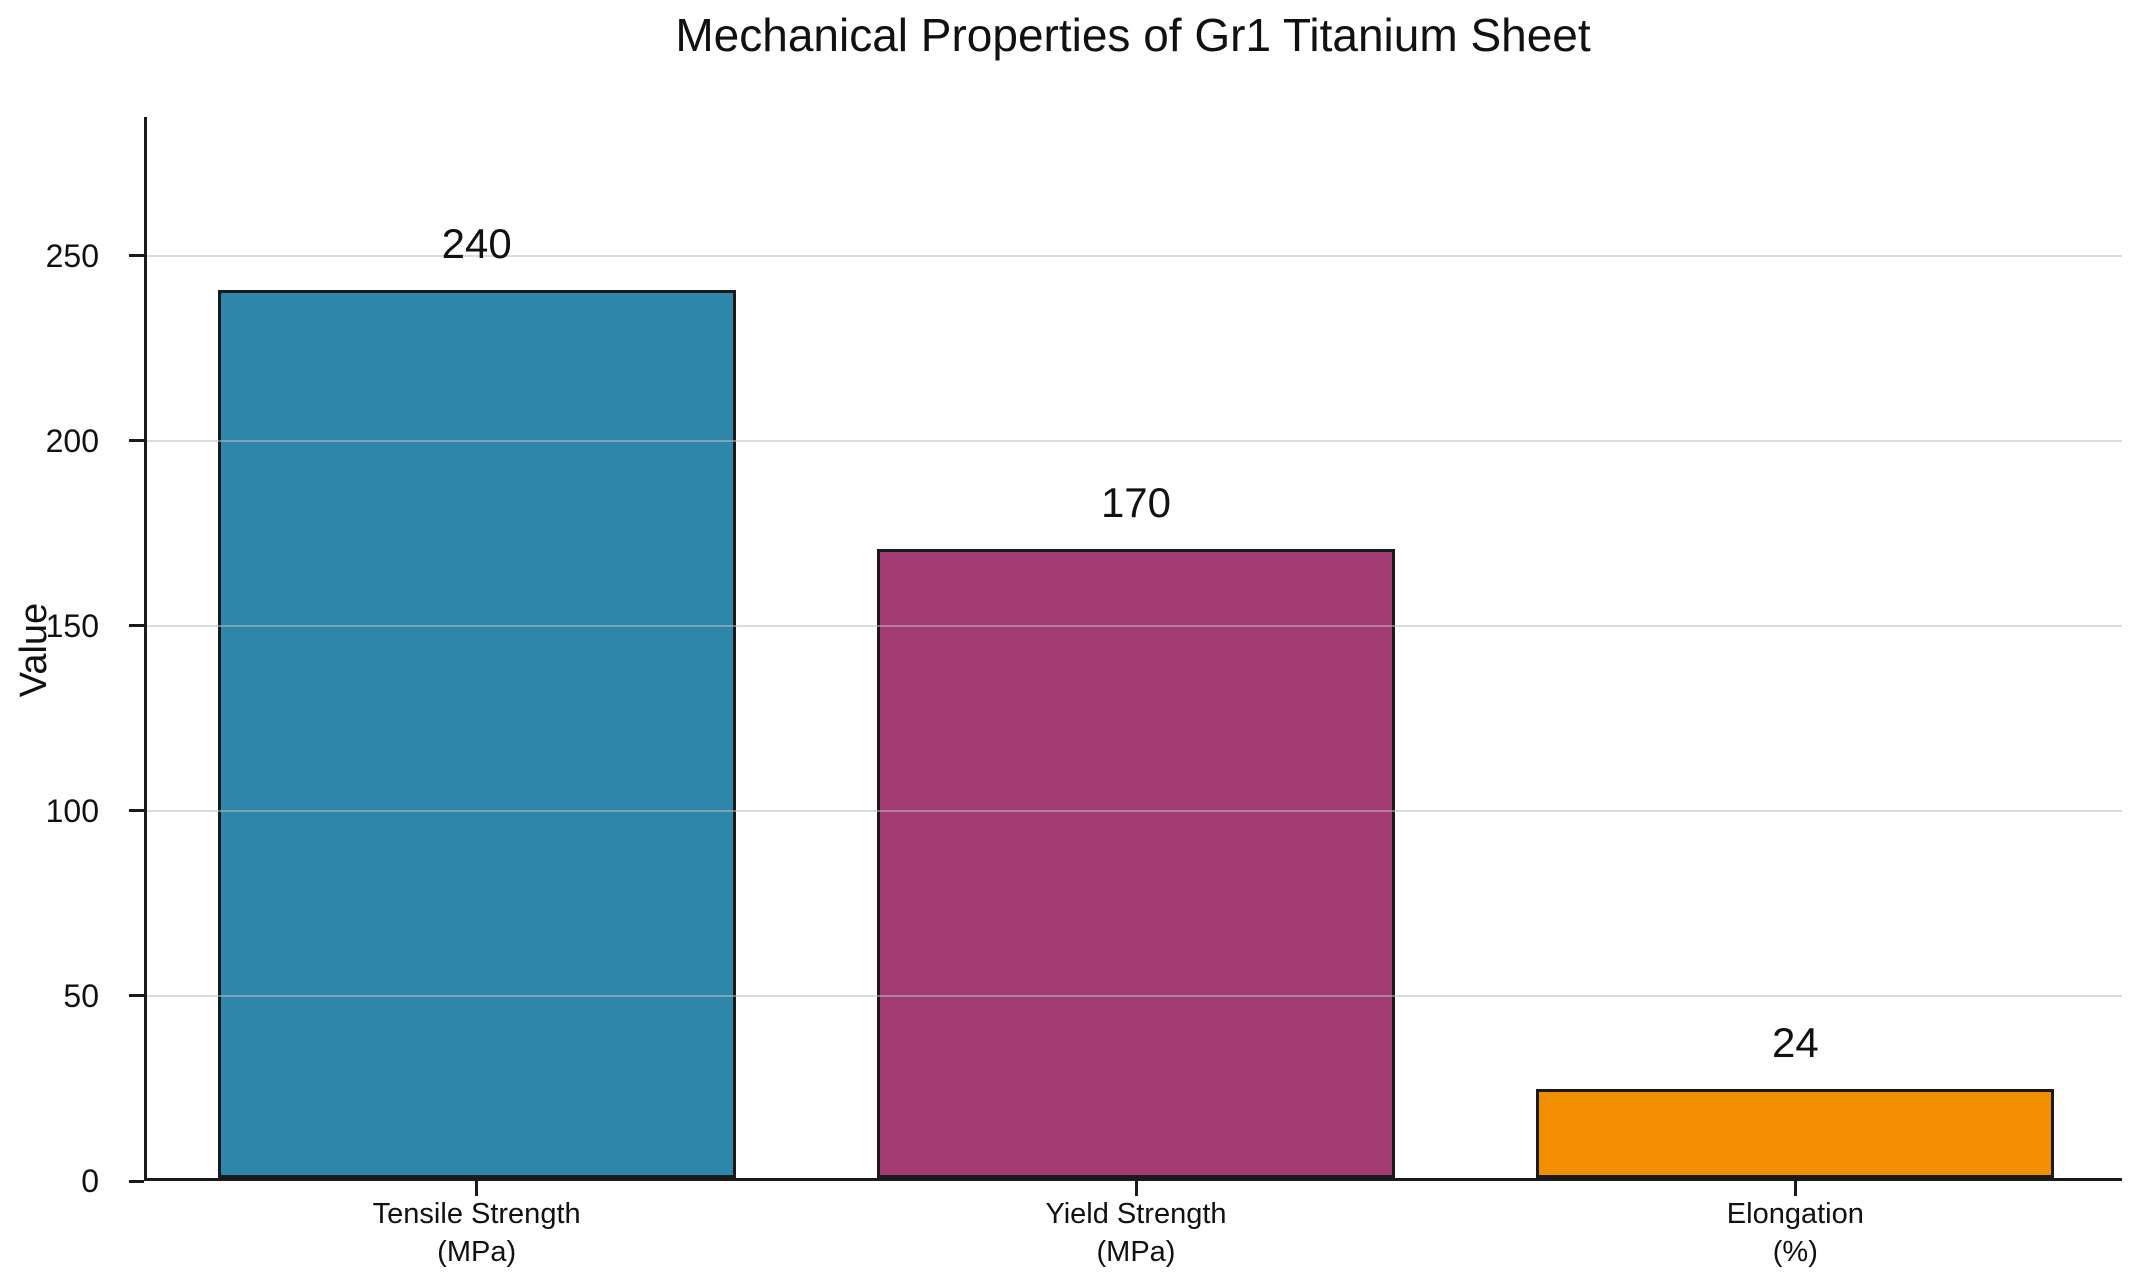 This screenshot has width=2139, height=1280. I want to click on x-tick-label-line: Tensile Strength, so click(476, 1214).